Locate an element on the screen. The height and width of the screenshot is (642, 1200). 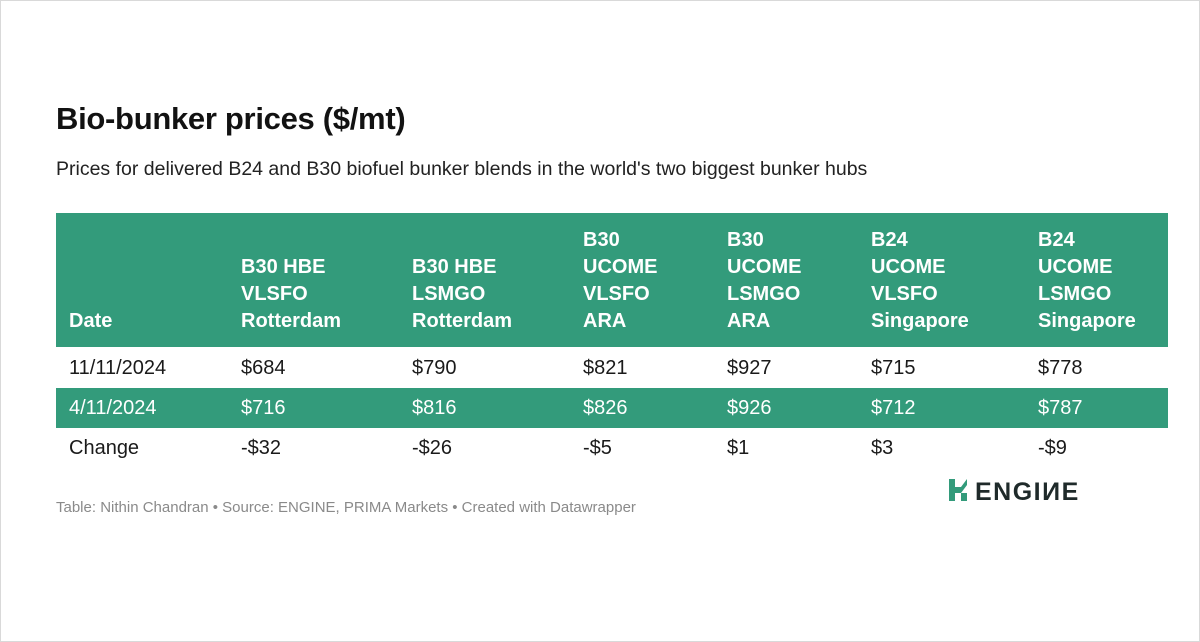
column-header: B30 UCOME LSMGO ARA is located at coordinates (786, 280).